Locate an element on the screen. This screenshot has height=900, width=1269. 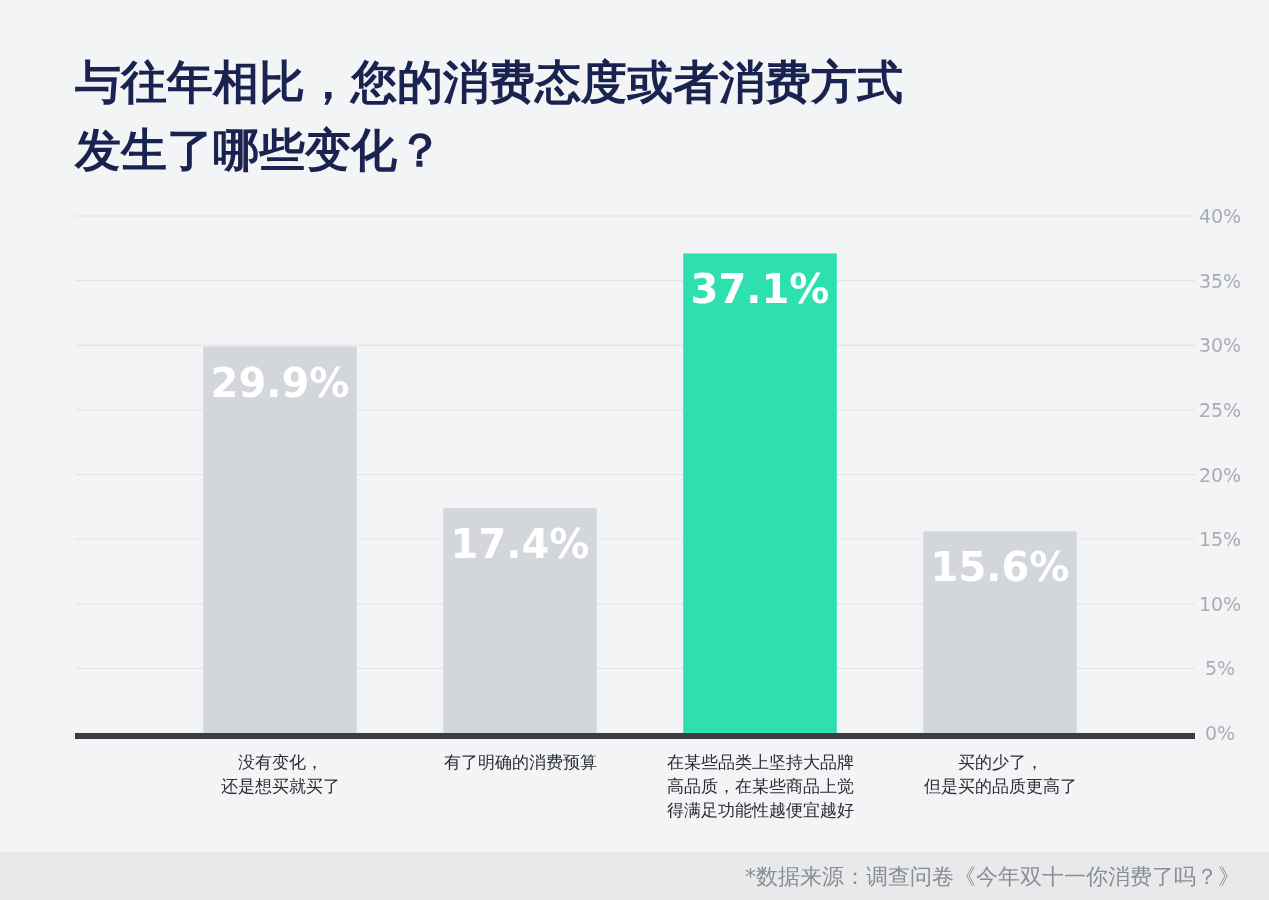
x-tick-label: 在某些品类上坚持大品牌高品质，在某些商品上觉得满足功能性越便宜越好 is located at coordinates (760, 786).